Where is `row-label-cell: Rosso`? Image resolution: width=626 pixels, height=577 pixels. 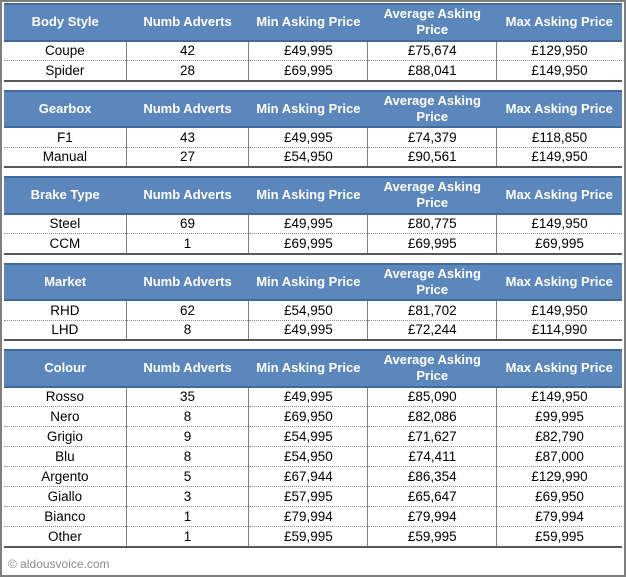
row-label-cell: Rosso is located at coordinates (65, 396).